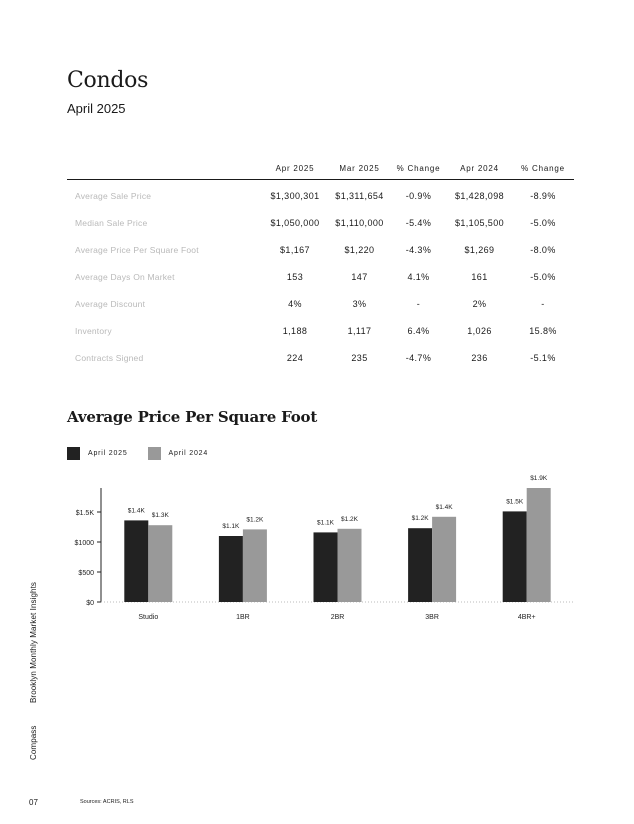 This screenshot has height=824, width=634. Describe the element at coordinates (479, 168) in the screenshot. I see `column-header-apr-2024: Apr 2024` at that location.